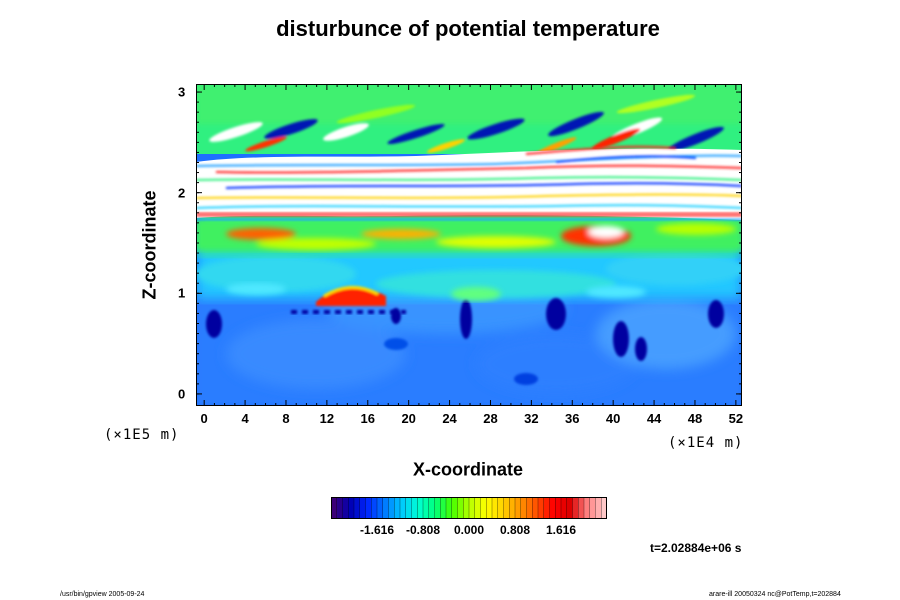 The image size is (900, 600). I want to click on colorbar-tick-label: 0.000, so click(469, 530).